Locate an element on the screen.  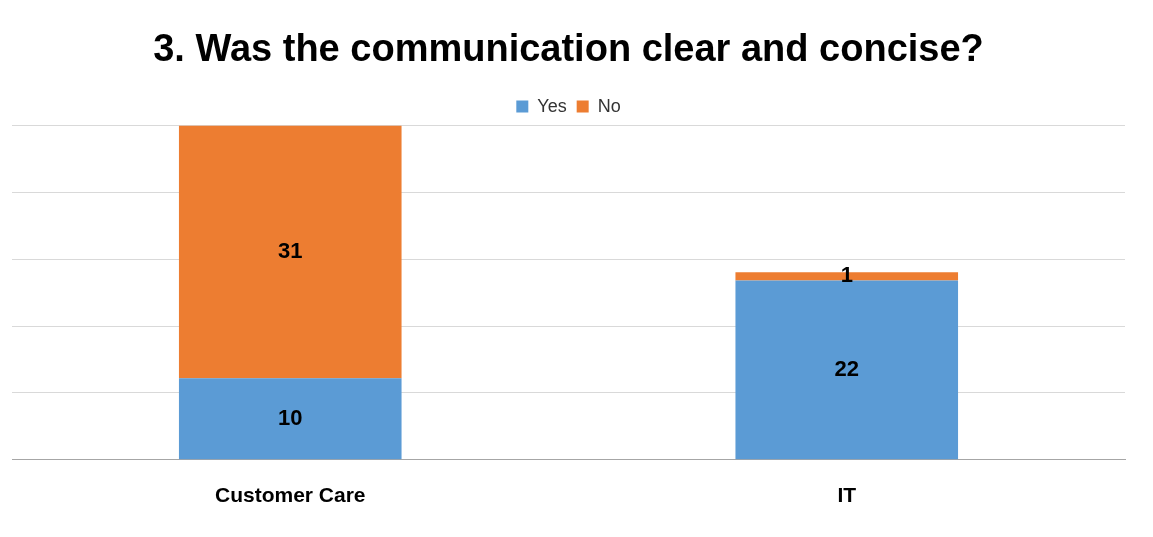
data-label: 31 is located at coordinates (290, 251).